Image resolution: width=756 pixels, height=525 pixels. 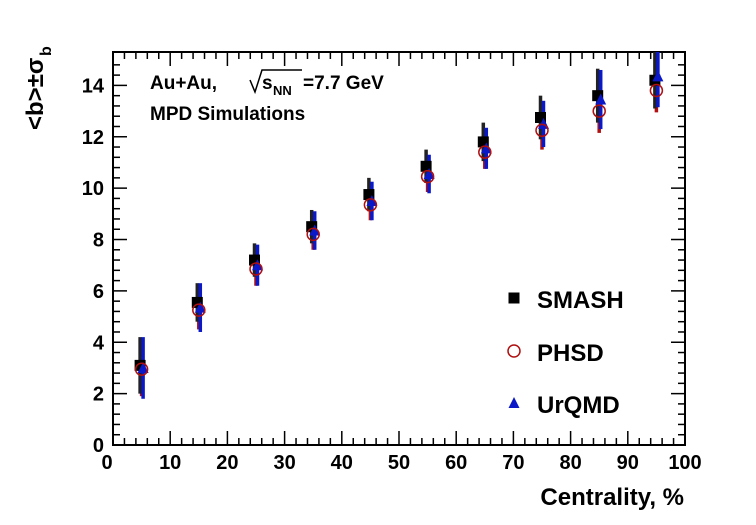 I want to click on sqrt-symbol, so click(x=275, y=82).